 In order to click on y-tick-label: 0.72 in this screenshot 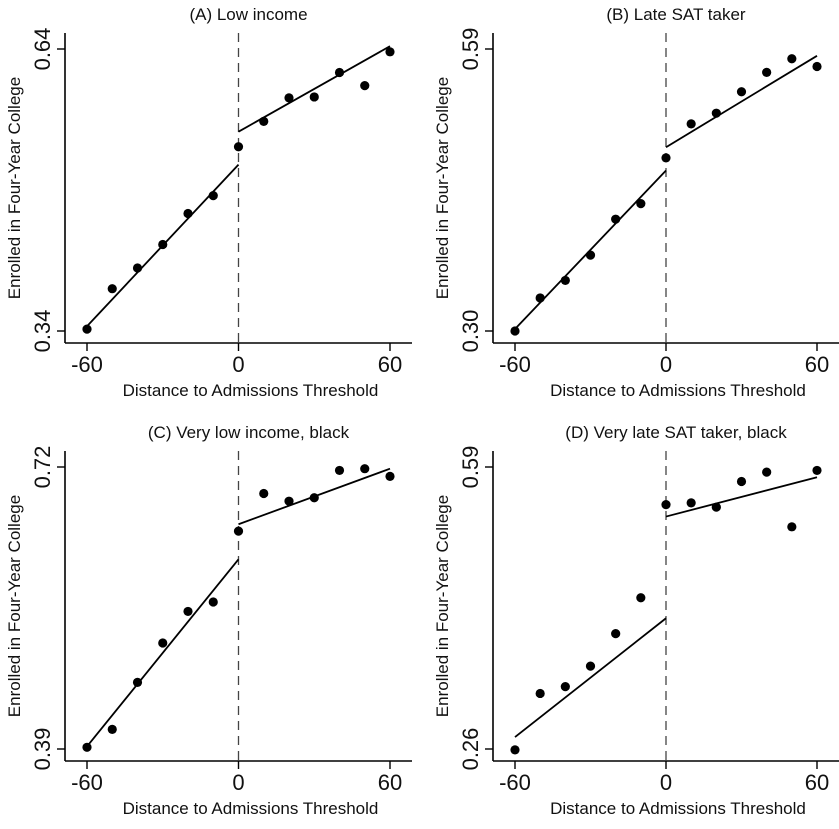, I will do `click(42, 467)`.